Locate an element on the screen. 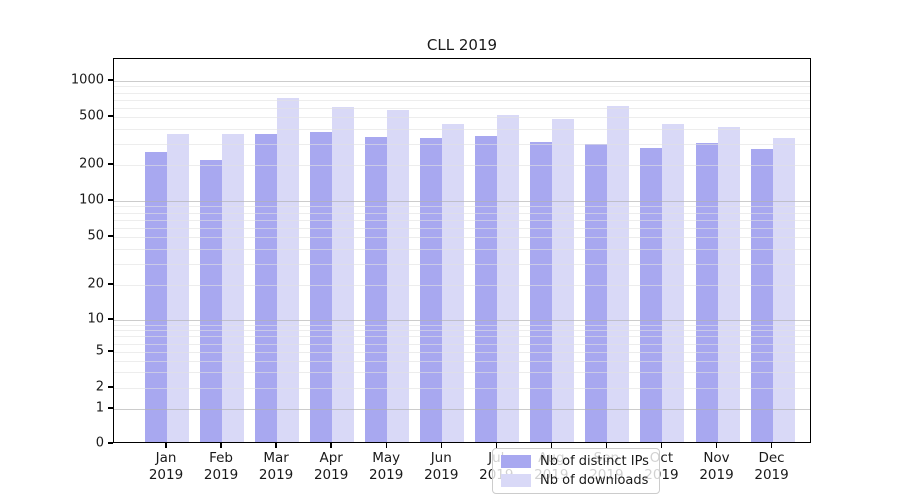 The width and height of the screenshot is (900, 500). bar-downloads-jul is located at coordinates (508, 278).